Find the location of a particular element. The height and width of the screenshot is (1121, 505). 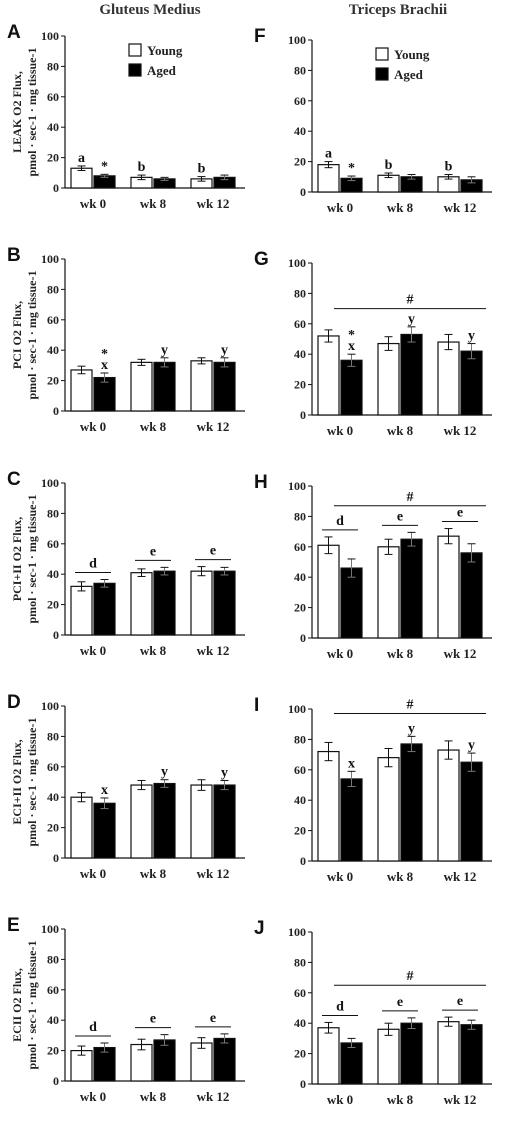

y-axis-label-line: LEAK O2 Flux, is located at coordinates (17, 112).